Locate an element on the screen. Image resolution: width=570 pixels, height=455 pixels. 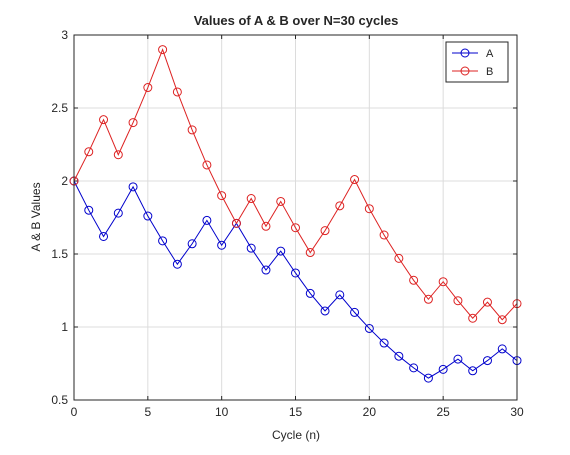
y-tick-label: 0.5 is located at coordinates (59, 400).